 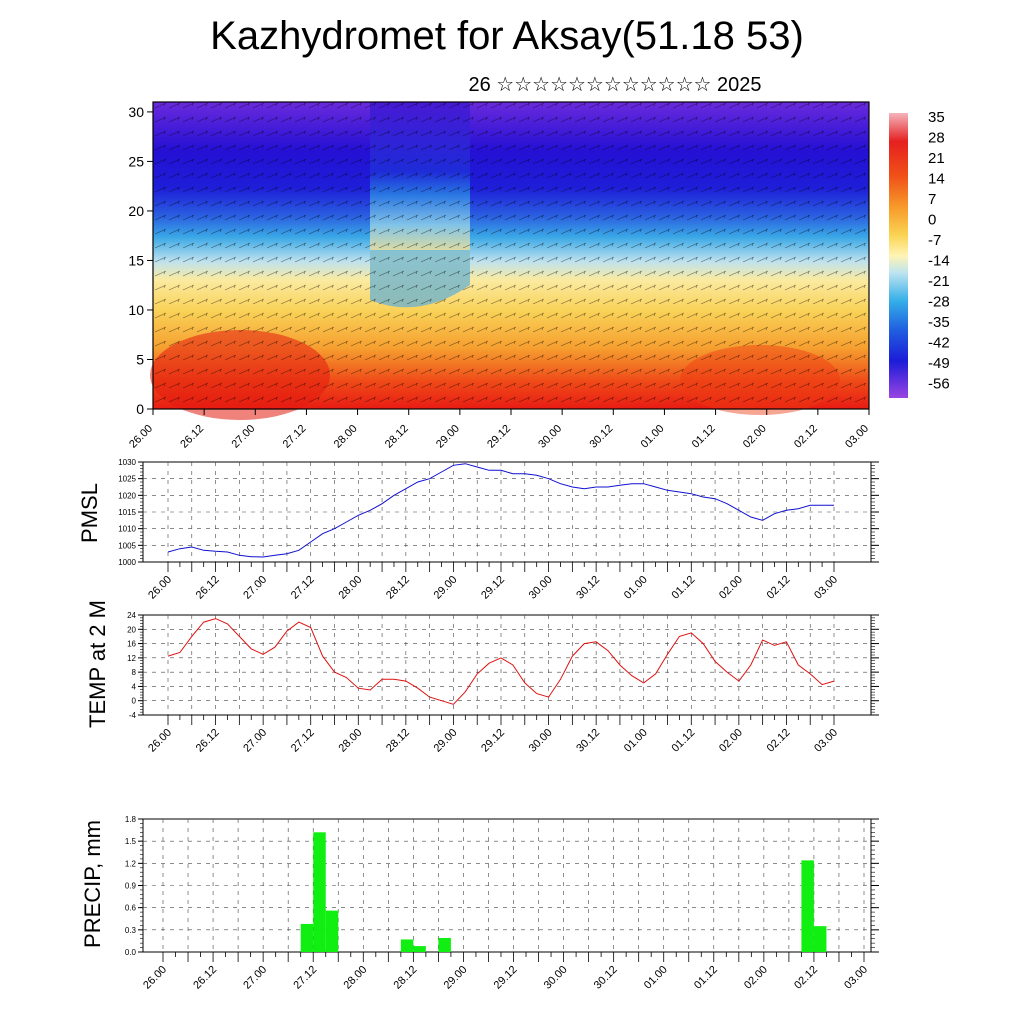 I want to click on y-tick-label: 1.2, so click(x=131, y=863).